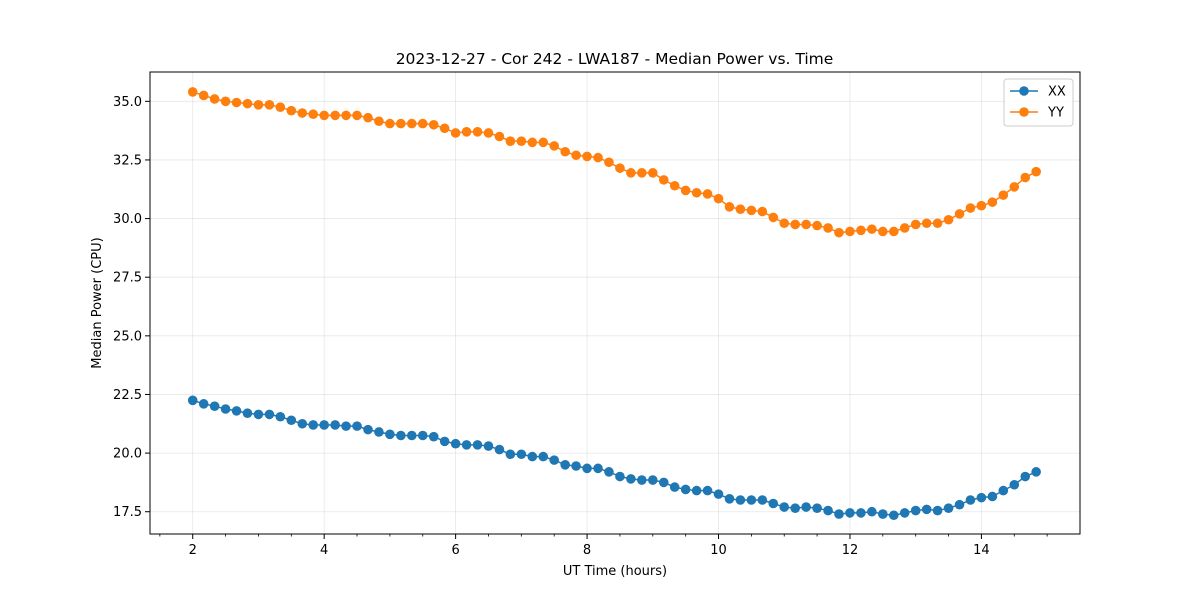  What do you see at coordinates (127, 336) in the screenshot?
I see `y-tick-label: 25.0` at bounding box center [127, 336].